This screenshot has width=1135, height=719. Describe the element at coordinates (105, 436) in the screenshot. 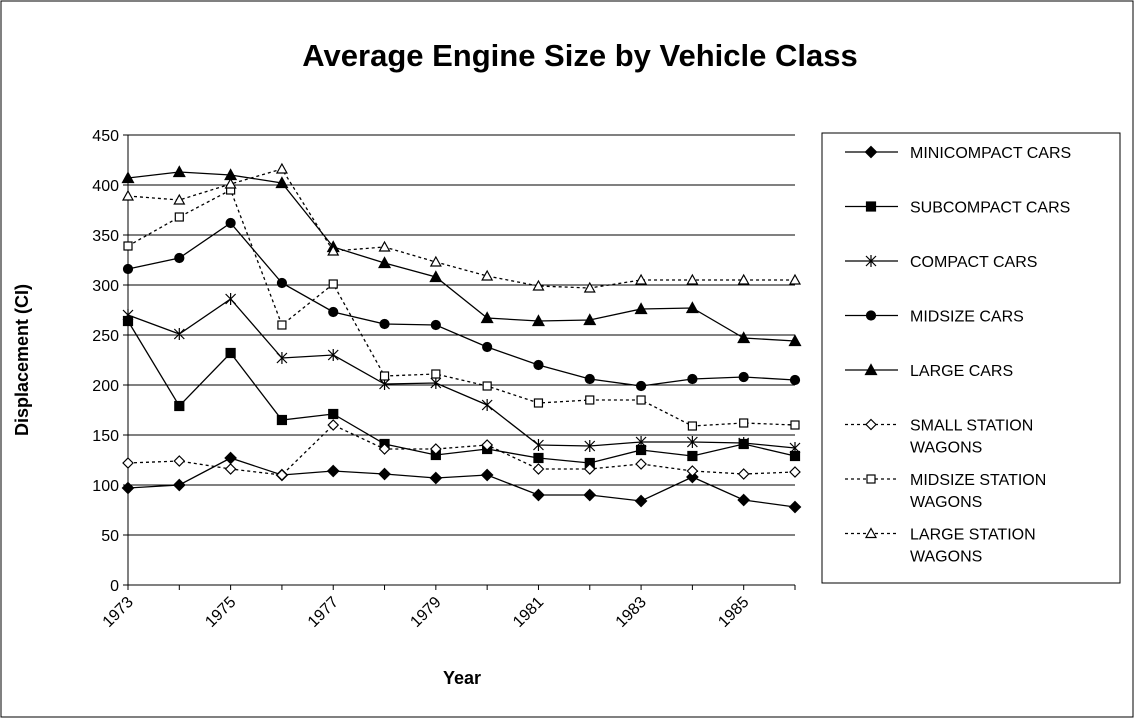

I see `y-tick-label: 150` at that location.